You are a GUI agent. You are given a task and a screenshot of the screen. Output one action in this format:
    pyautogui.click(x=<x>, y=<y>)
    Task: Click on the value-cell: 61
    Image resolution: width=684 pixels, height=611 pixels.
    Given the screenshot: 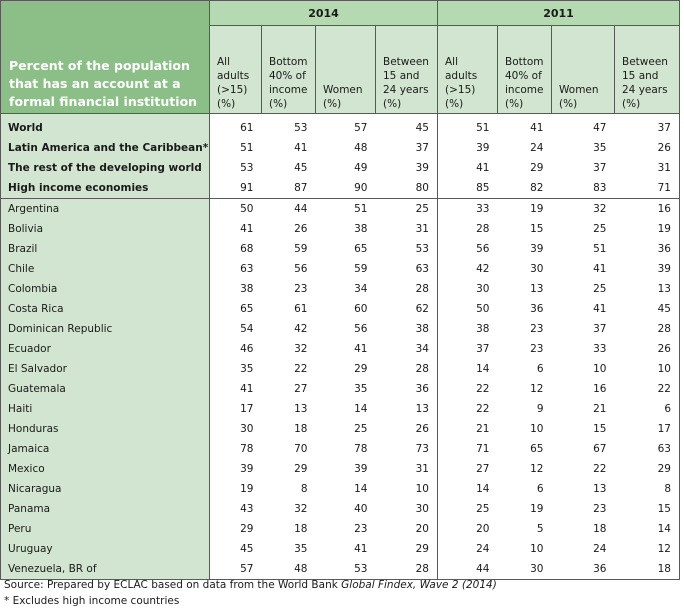 What is the action you would take?
    pyautogui.click(x=247, y=128)
    